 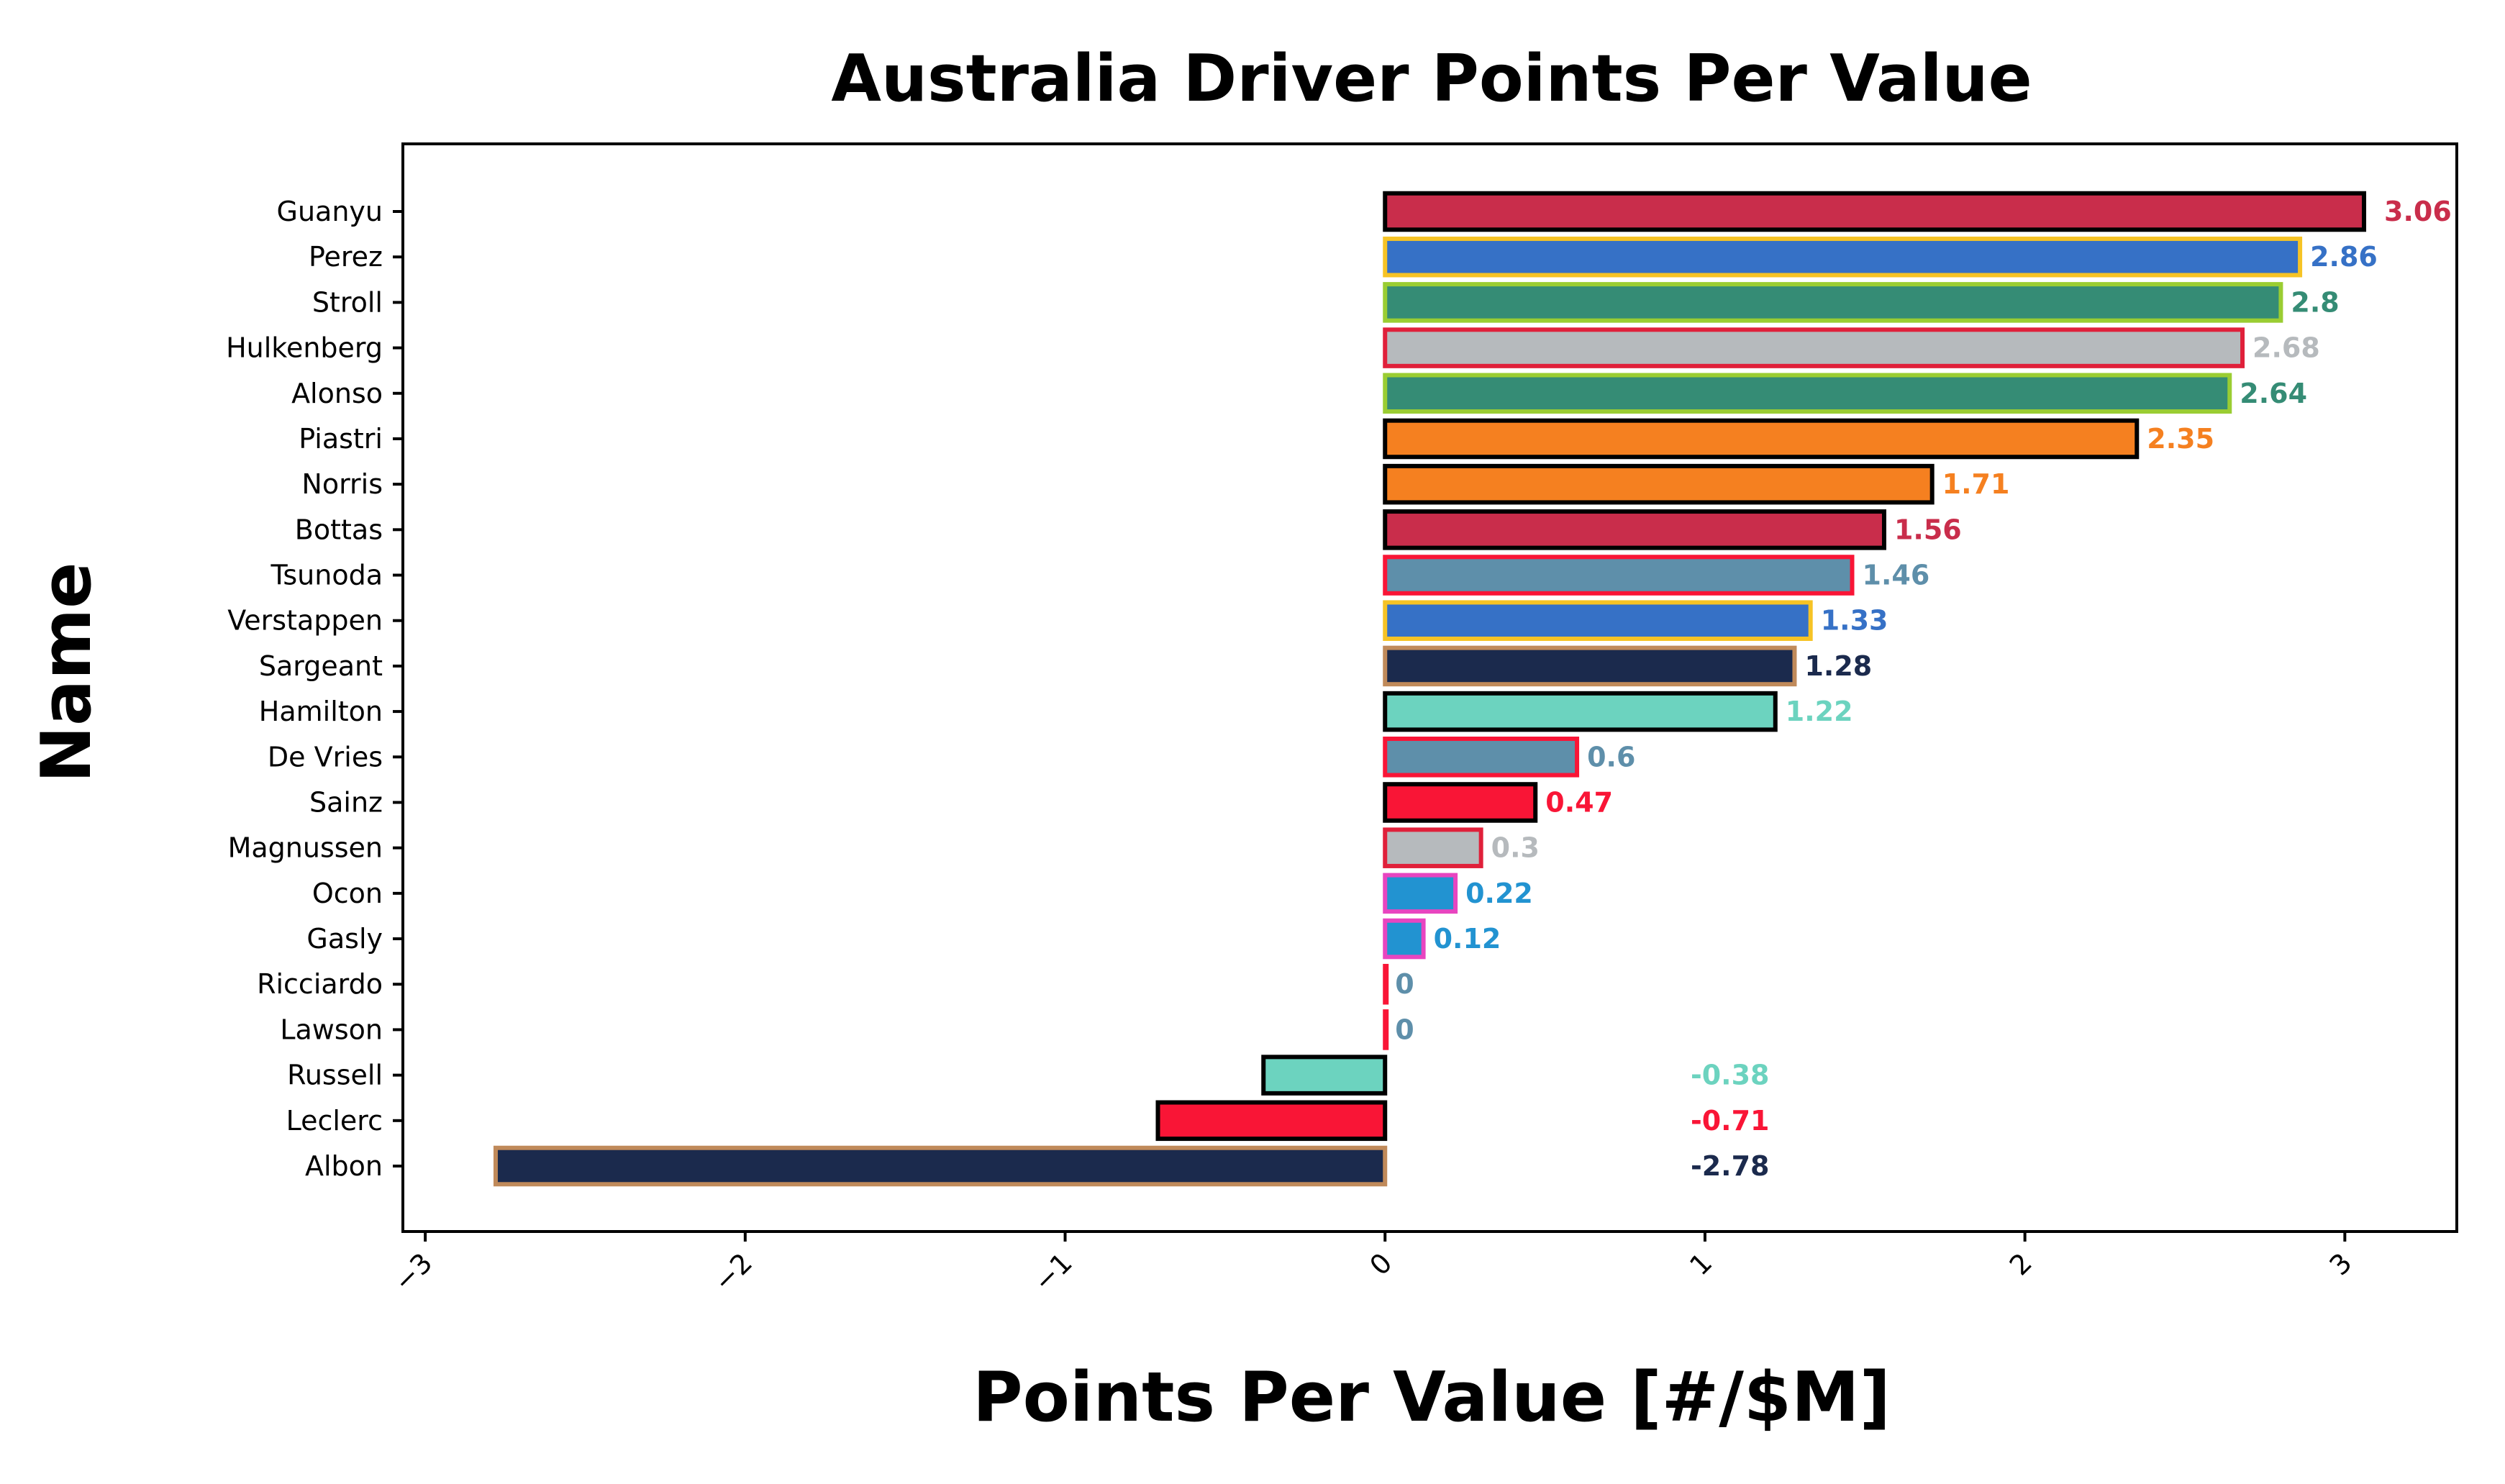 I want to click on y-tick-label: Hulkenberg, so click(x=304, y=348).